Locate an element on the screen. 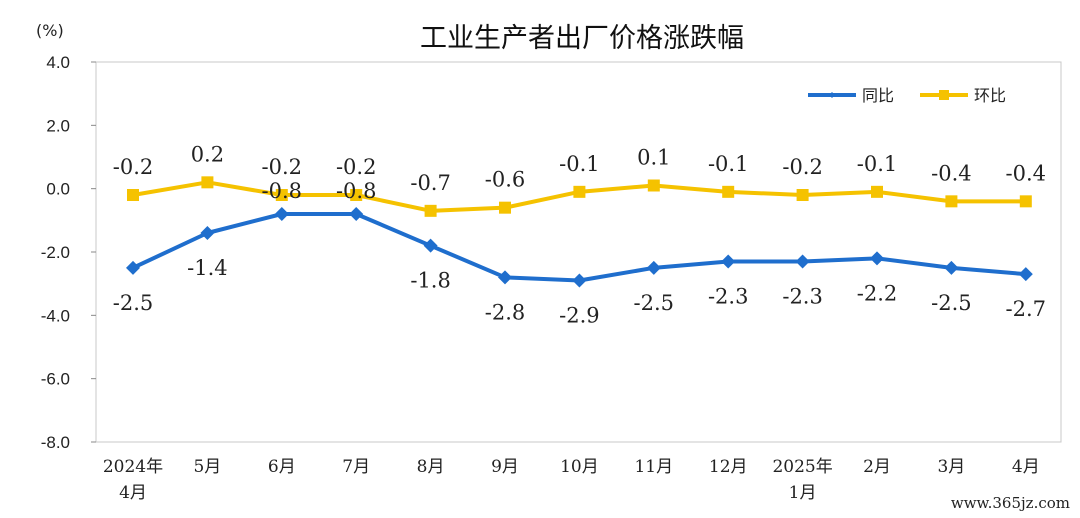  y-tick-label: -4.0 is located at coordinates (55, 315).